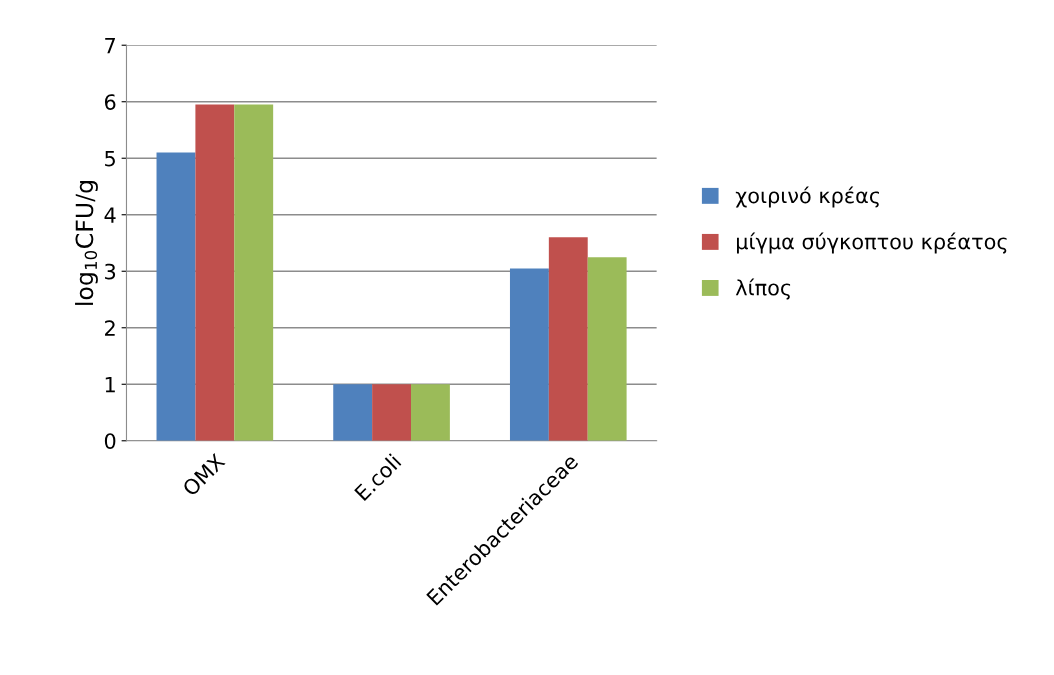 The width and height of the screenshot is (1054, 675). Describe the element at coordinates (110, 158) in the screenshot. I see `y-tick-label: 5` at that location.